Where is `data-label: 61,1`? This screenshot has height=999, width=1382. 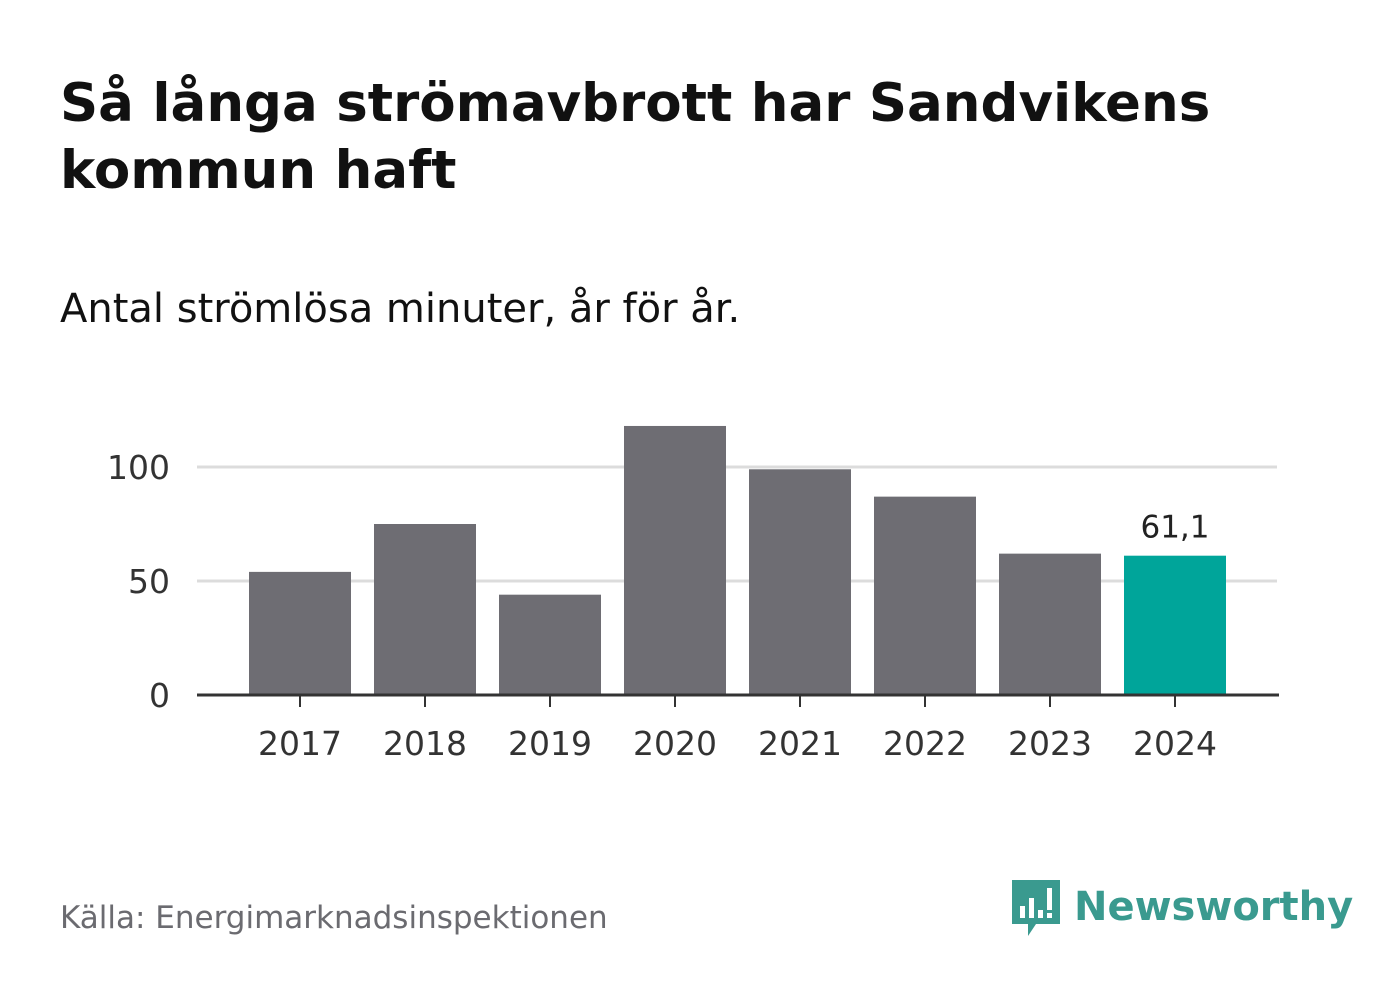
data-label: 61,1 is located at coordinates (1174, 528).